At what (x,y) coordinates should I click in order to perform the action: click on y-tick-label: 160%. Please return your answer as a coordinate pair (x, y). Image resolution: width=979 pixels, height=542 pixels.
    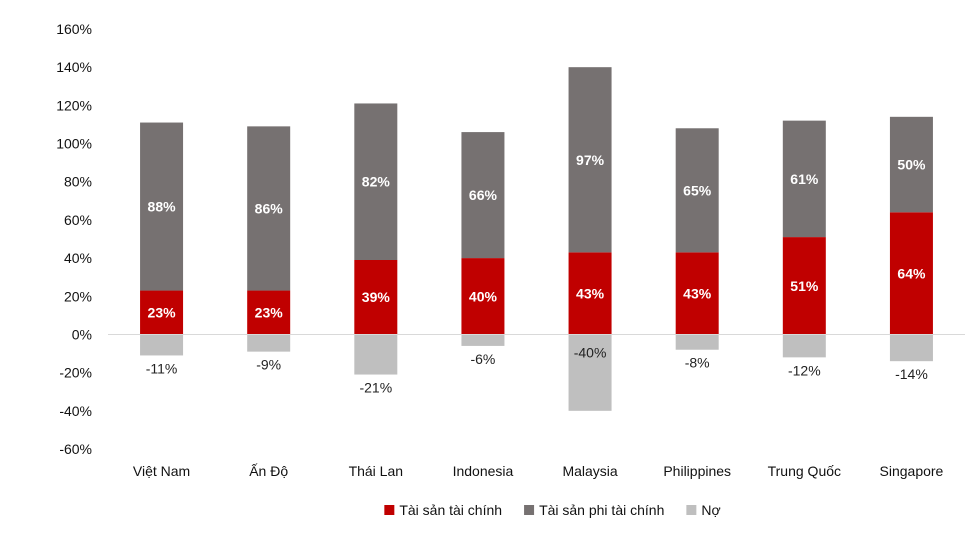
    Looking at the image, I should click on (74, 29).